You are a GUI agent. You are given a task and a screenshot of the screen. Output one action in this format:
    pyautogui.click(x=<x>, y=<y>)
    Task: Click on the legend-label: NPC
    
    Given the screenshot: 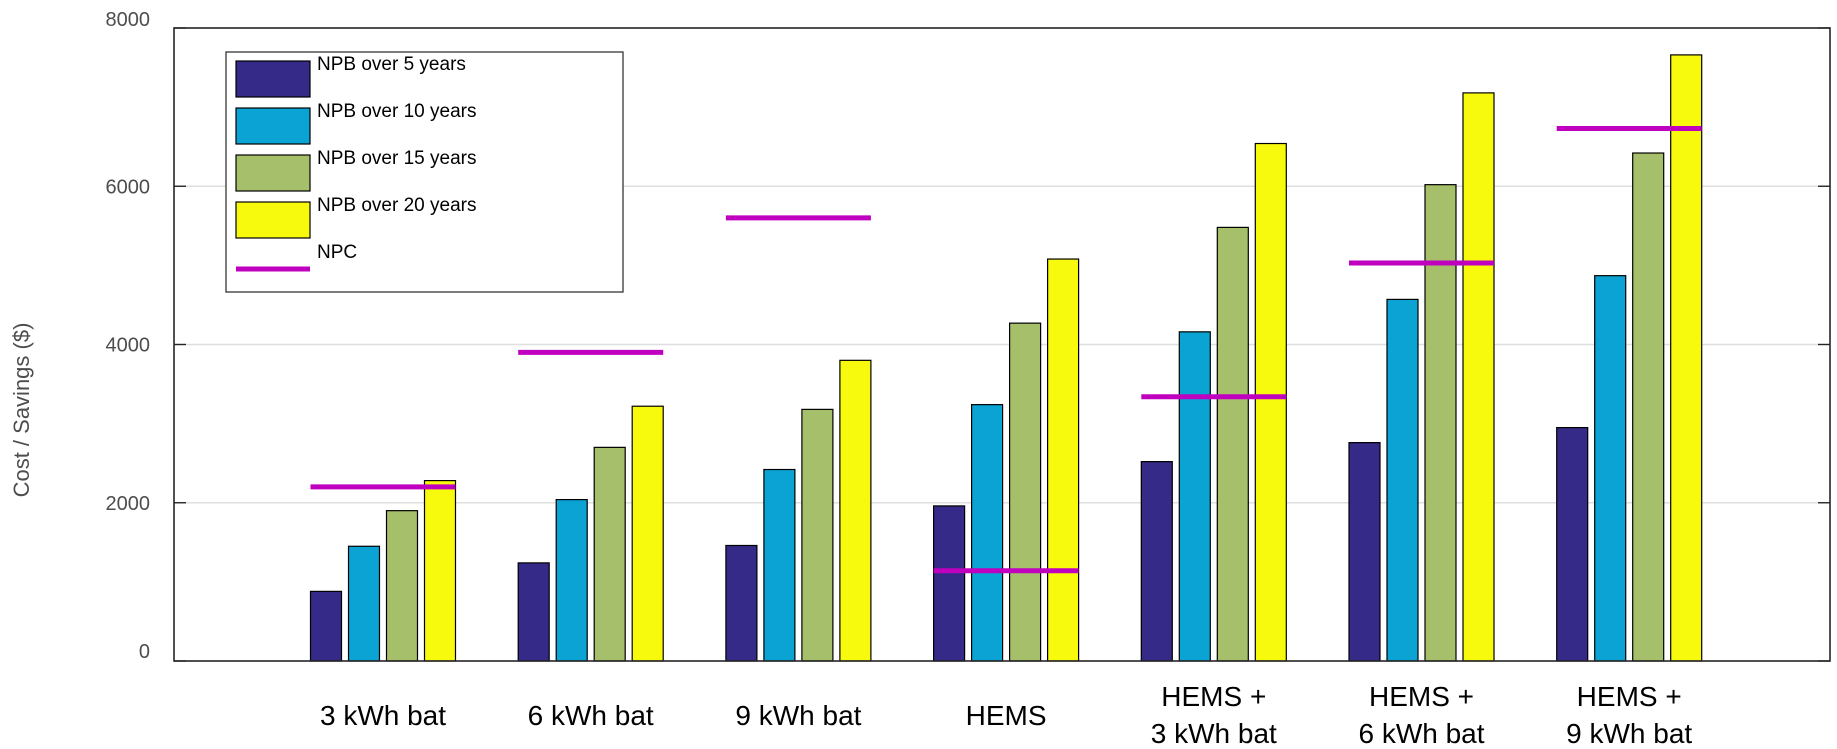 What is the action you would take?
    pyautogui.click(x=337, y=252)
    